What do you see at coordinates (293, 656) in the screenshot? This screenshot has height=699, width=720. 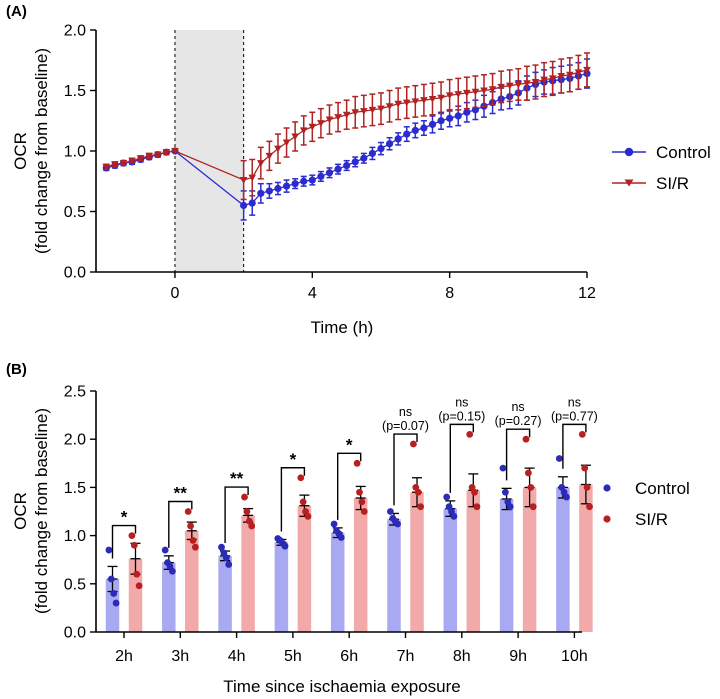 I see `panel-b-x-tick-label: 5h` at bounding box center [293, 656].